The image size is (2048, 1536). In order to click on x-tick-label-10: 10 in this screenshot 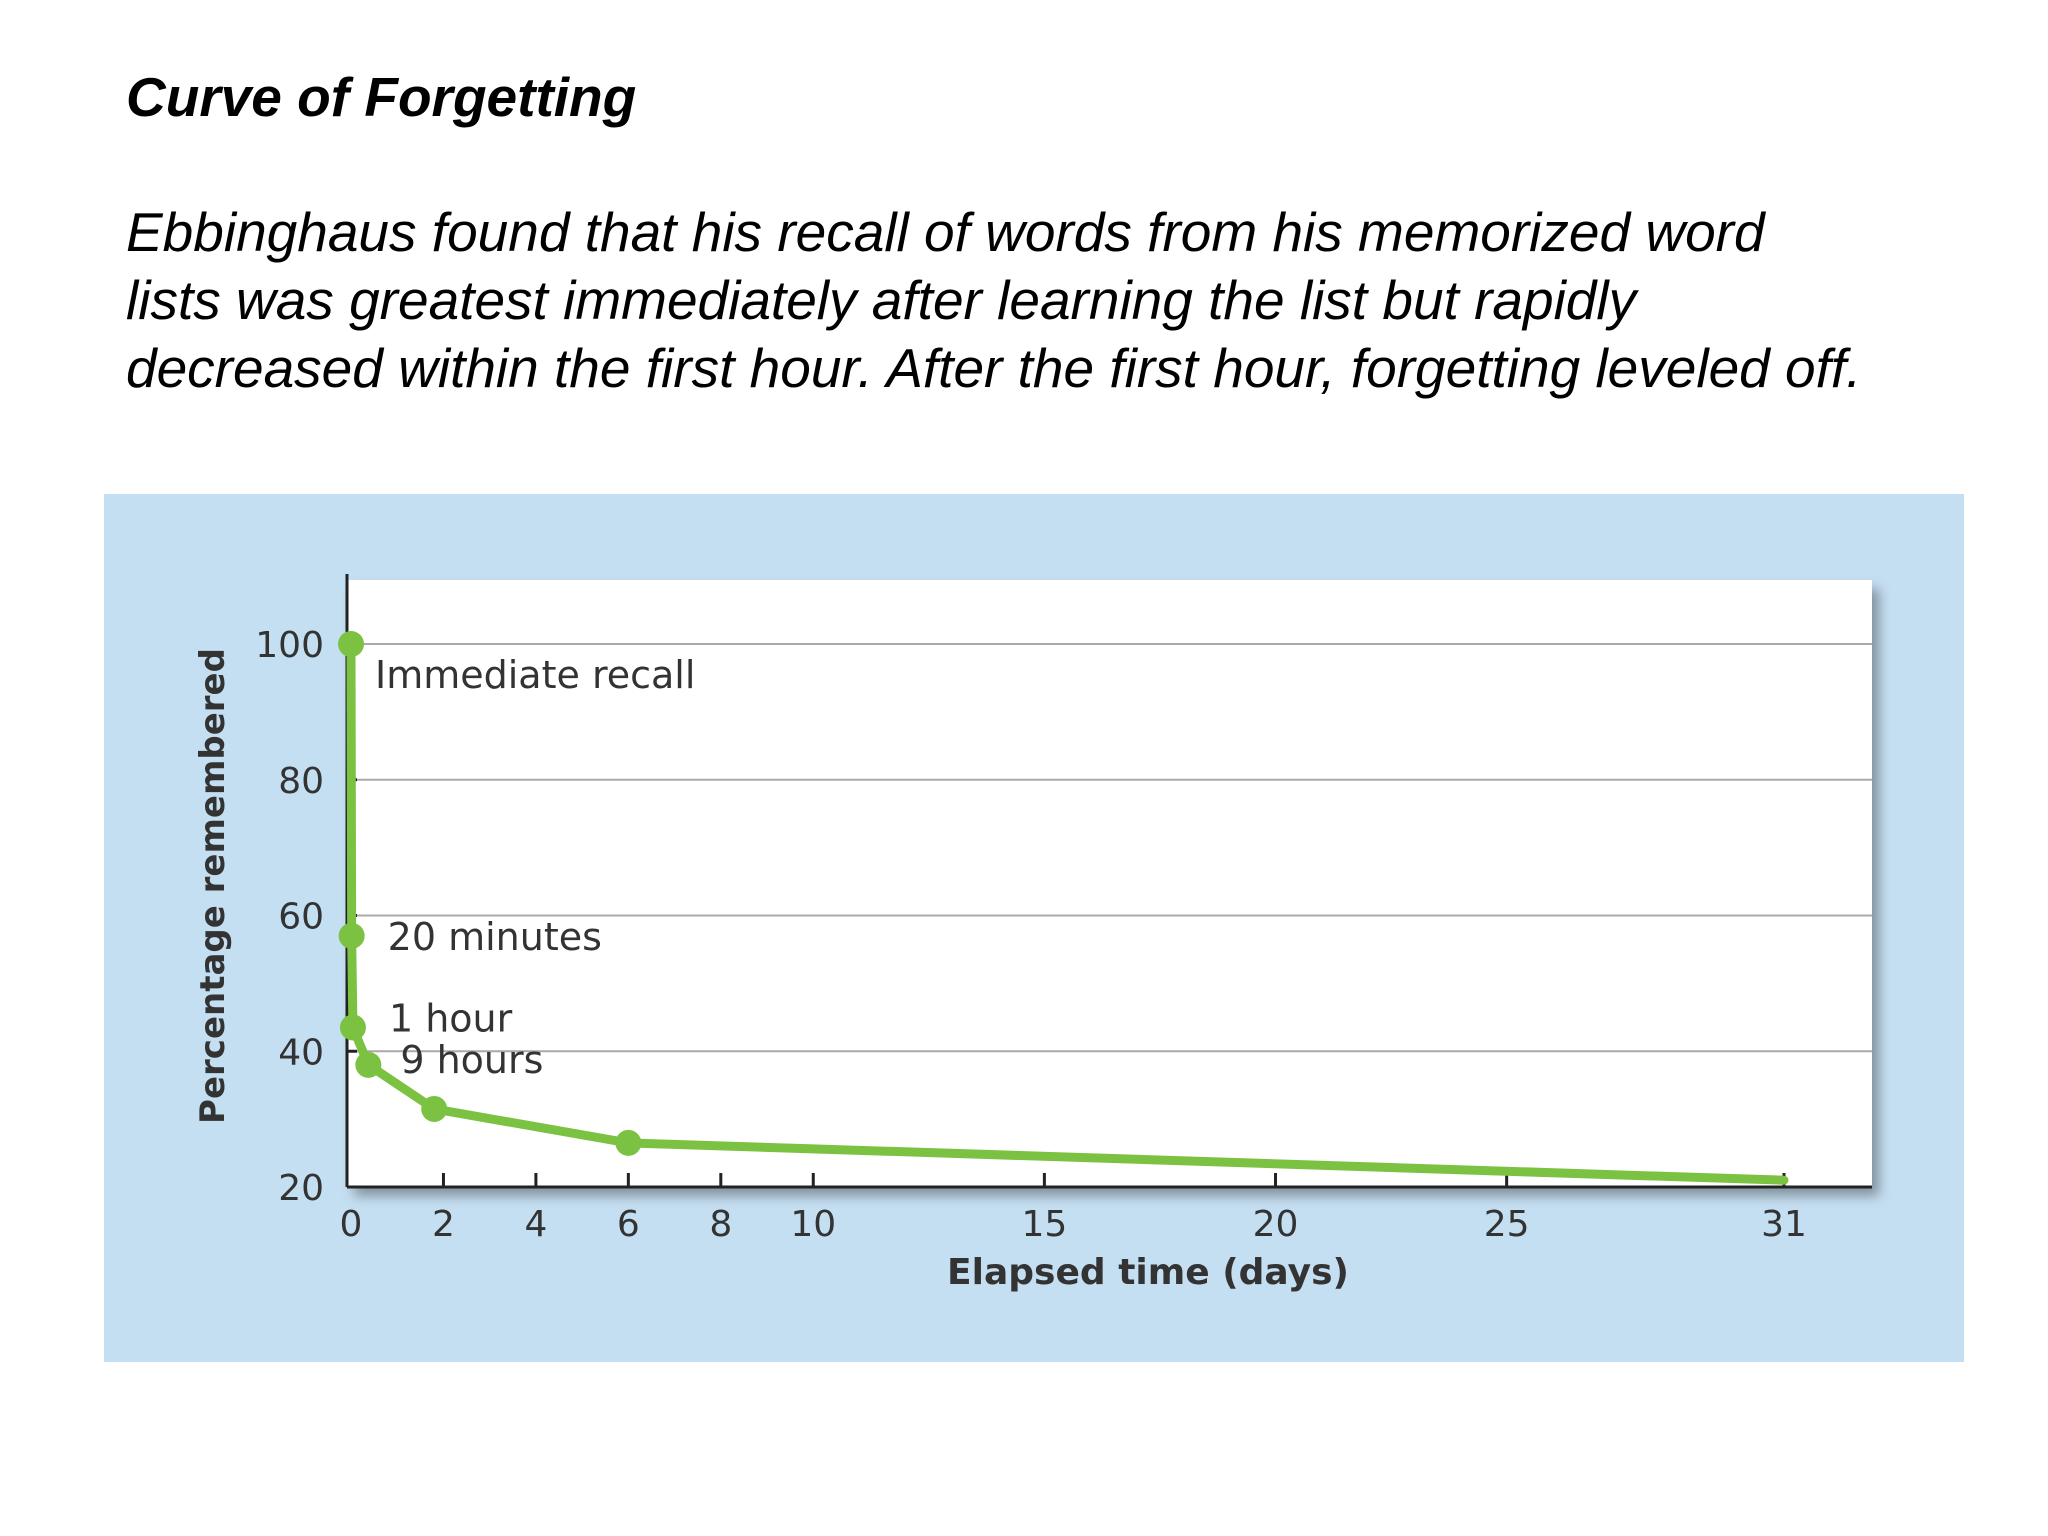, I will do `click(813, 1224)`.